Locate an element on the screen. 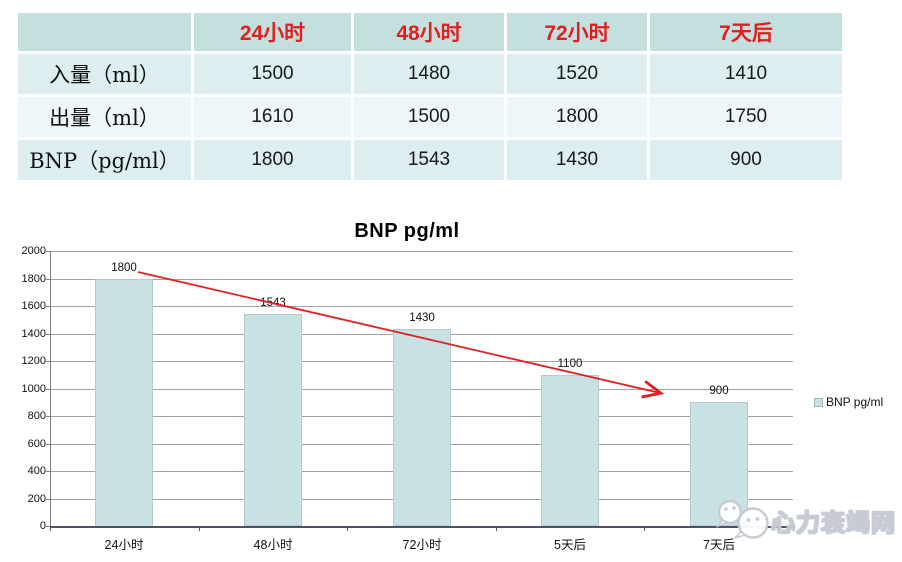 The width and height of the screenshot is (902, 562). y-tick-label: 400 is located at coordinates (36, 471).